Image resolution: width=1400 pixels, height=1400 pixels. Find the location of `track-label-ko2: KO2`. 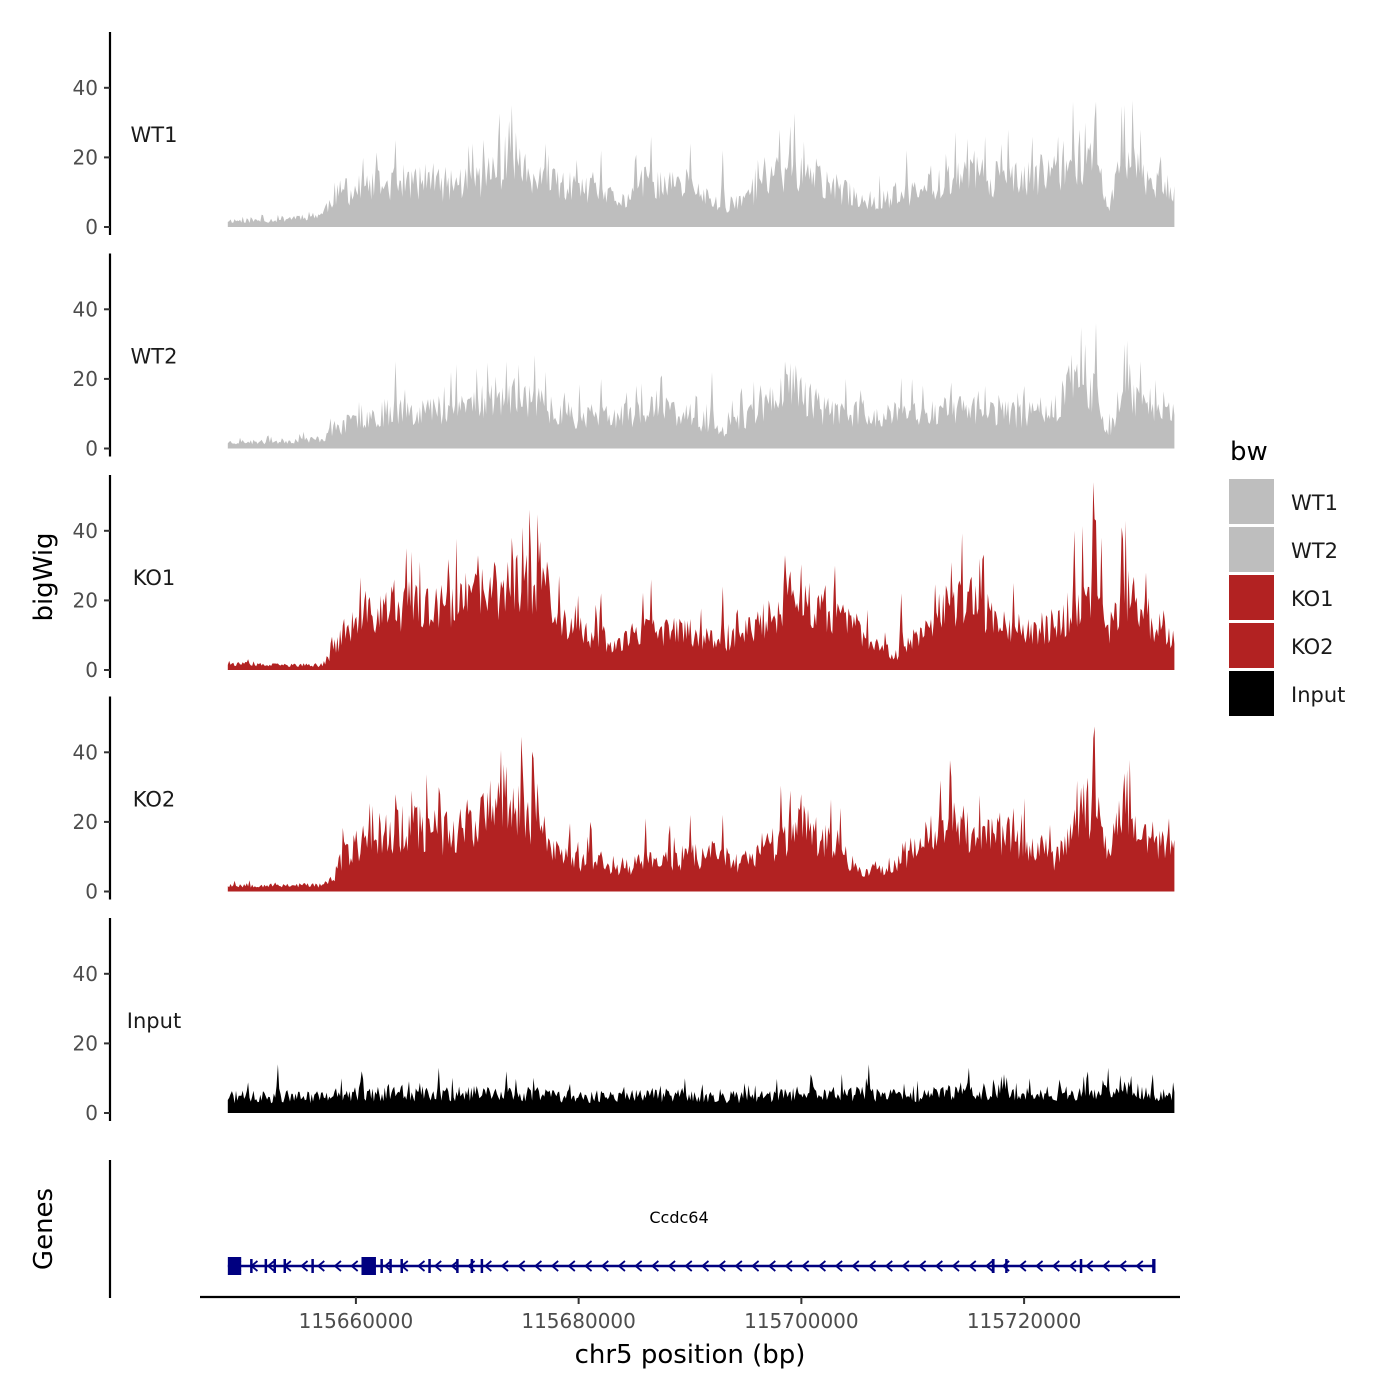

track-label-ko2: KO2 is located at coordinates (154, 800).